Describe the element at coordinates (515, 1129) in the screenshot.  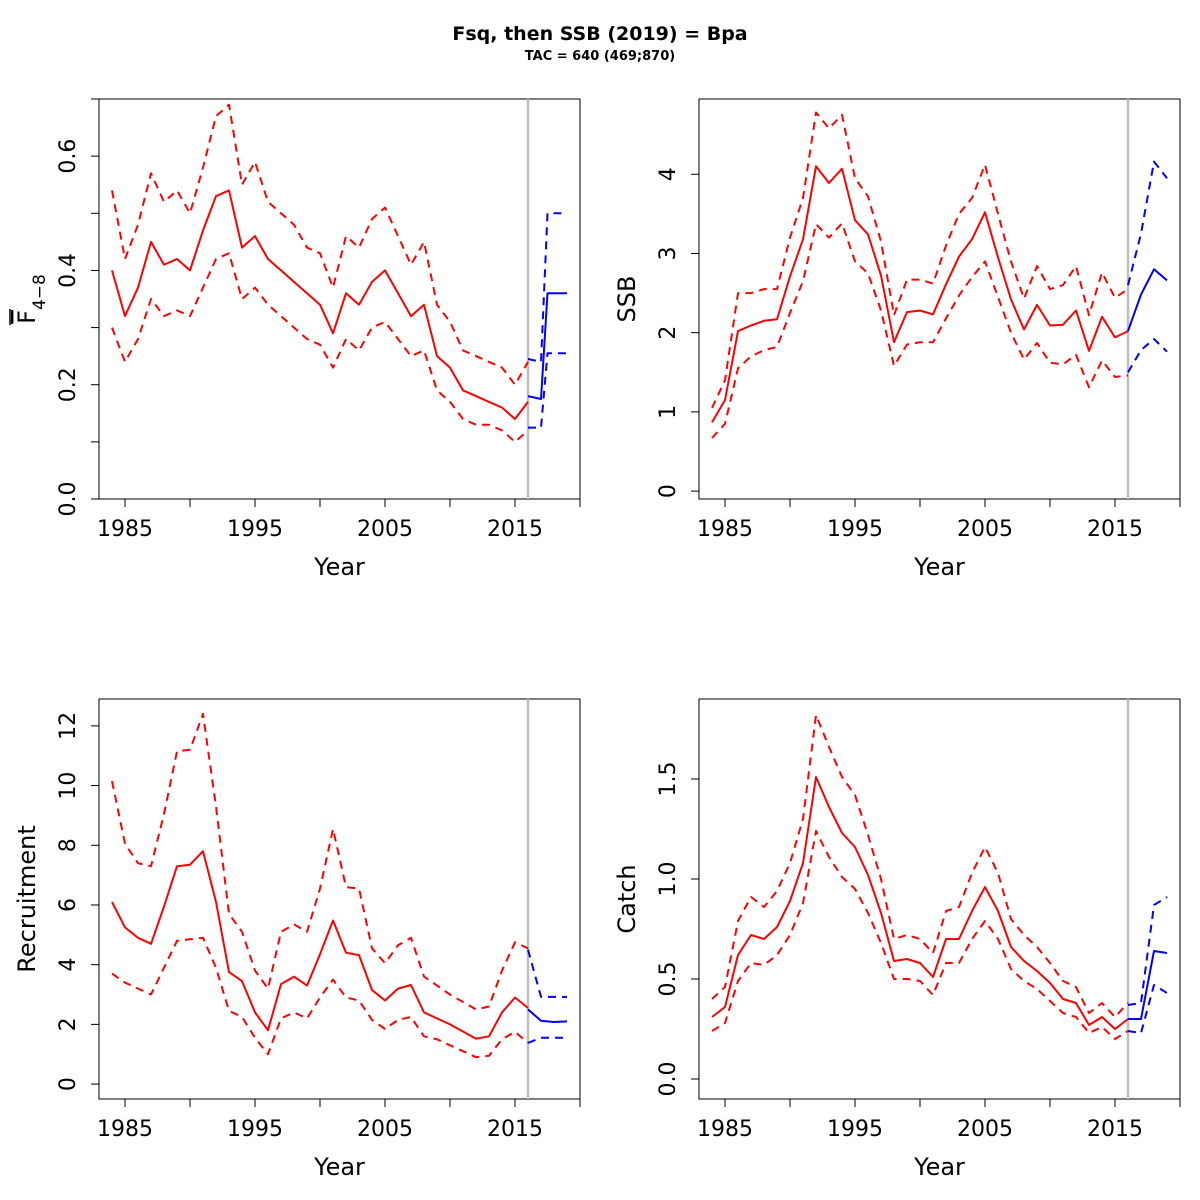
I see `recruitment-x-tick-label: 2015` at that location.